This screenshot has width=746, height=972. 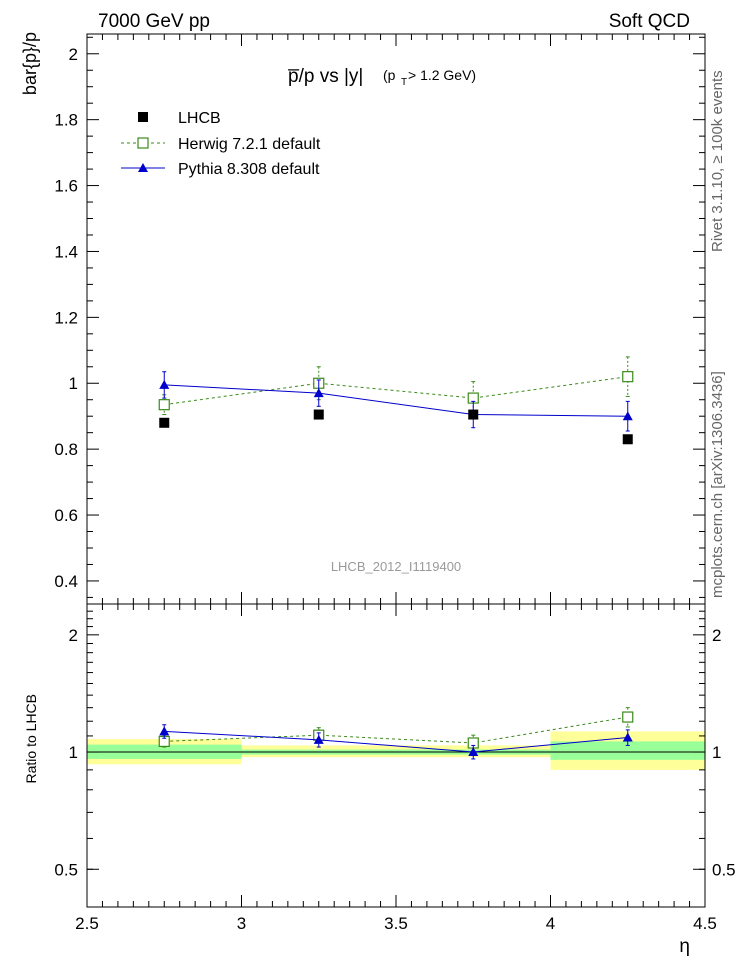 I want to click on ratio-ytick-label-right: 1, so click(x=716, y=752).